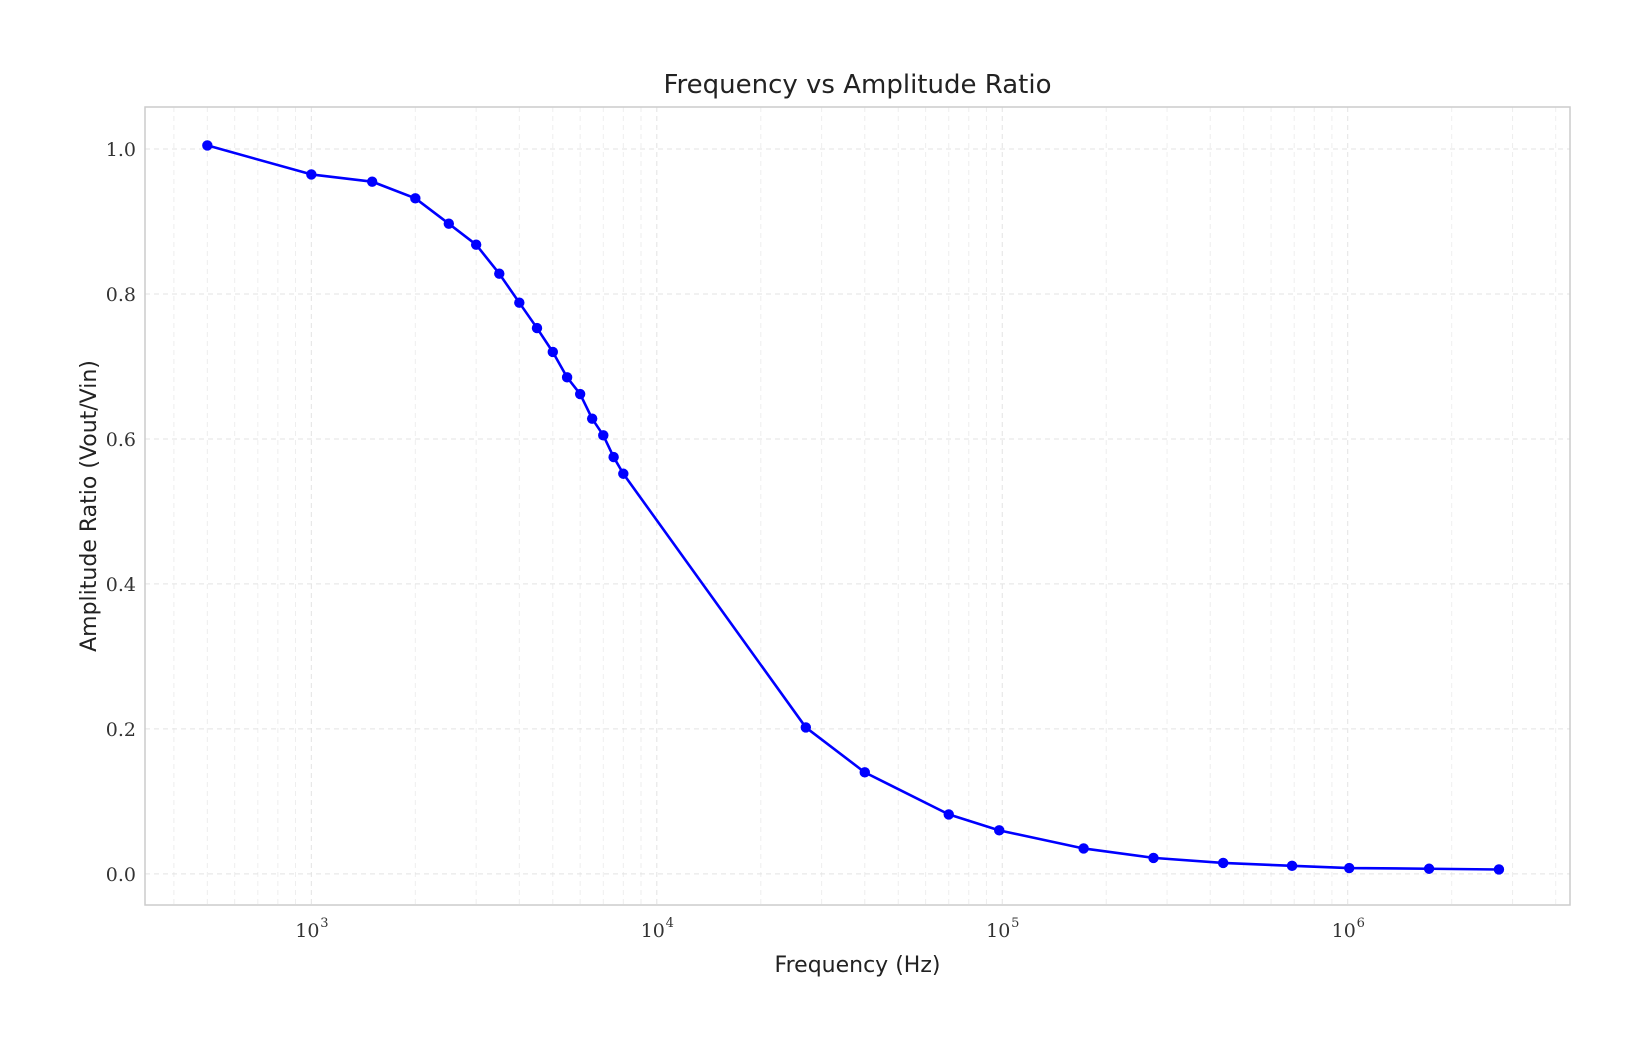 Image resolution: width=1637 pixels, height=1037 pixels. I want to click on y-tick-label: 0.4, so click(121, 585).